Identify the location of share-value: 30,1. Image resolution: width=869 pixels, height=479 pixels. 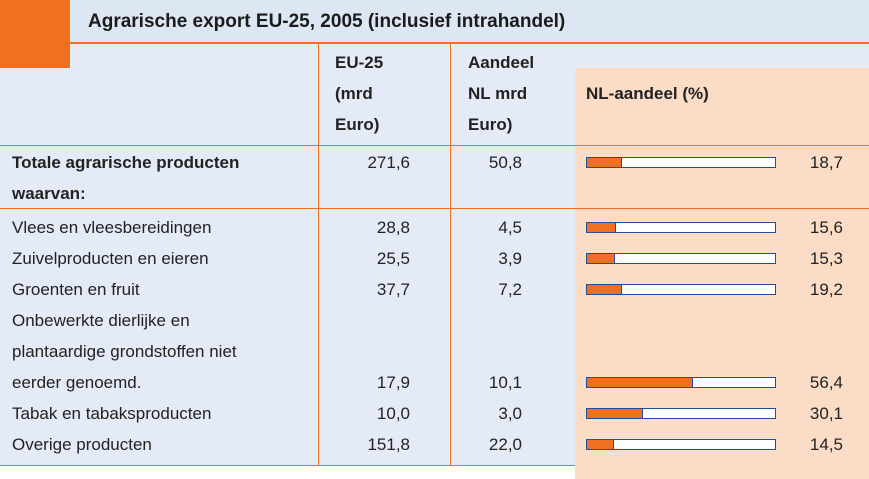
(826, 413).